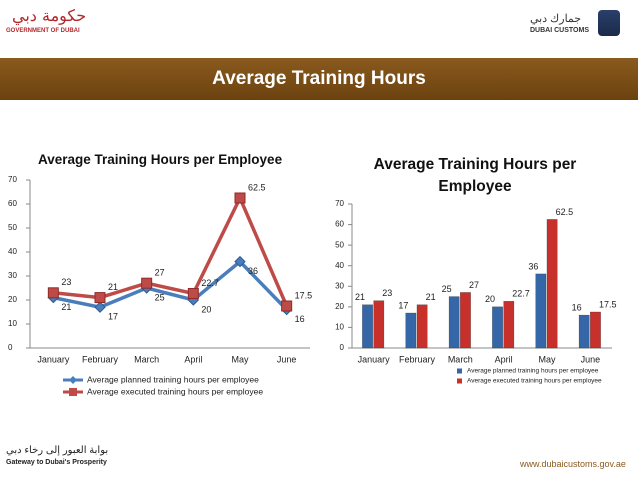  I want to click on footer-slogan-en: Gateway to Dubai's Prosperity, so click(56, 462).